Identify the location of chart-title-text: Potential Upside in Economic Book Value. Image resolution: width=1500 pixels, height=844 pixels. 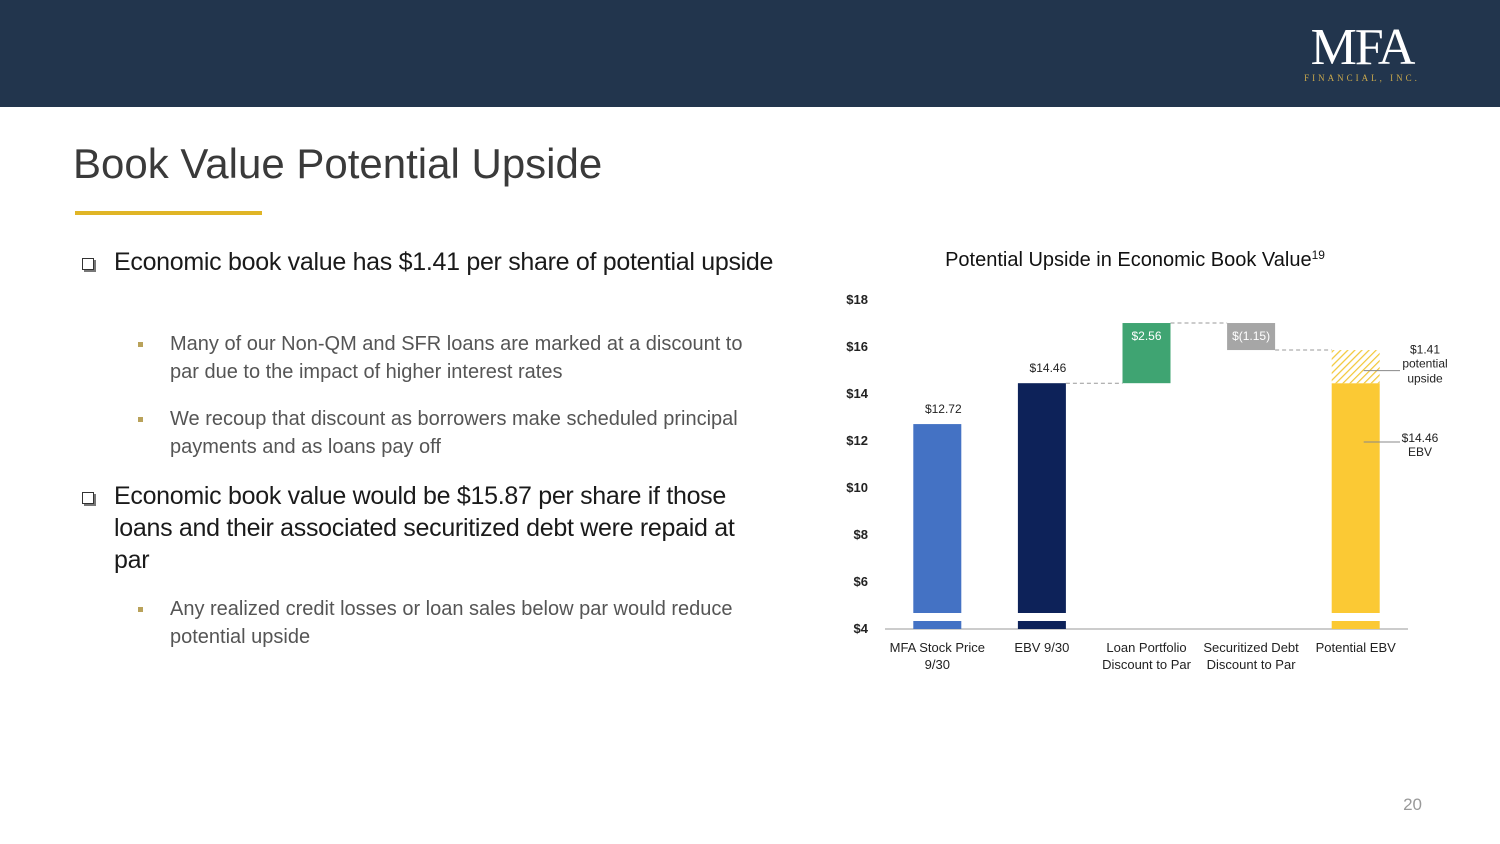
(1128, 260).